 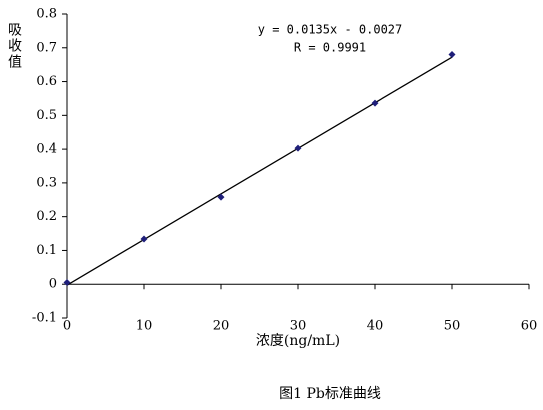 What do you see at coordinates (46, 115) in the screenshot?
I see `y-tick-label: 0.5` at bounding box center [46, 115].